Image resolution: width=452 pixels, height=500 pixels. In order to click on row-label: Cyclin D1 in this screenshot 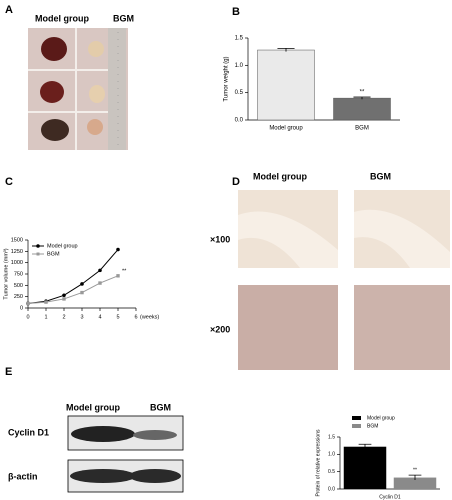, I will do `click(28, 432)`.